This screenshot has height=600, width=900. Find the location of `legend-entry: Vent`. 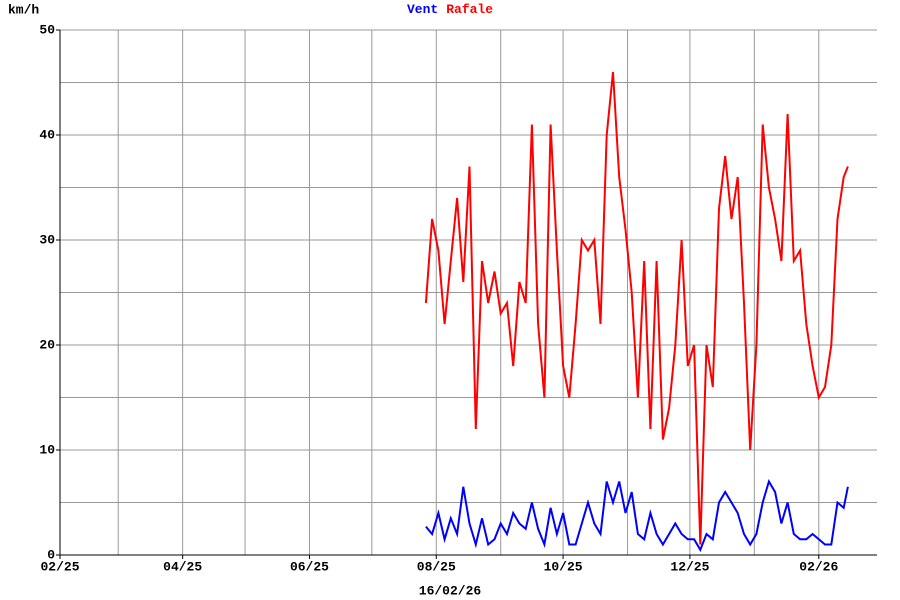

legend-entry: Vent is located at coordinates (422, 9).